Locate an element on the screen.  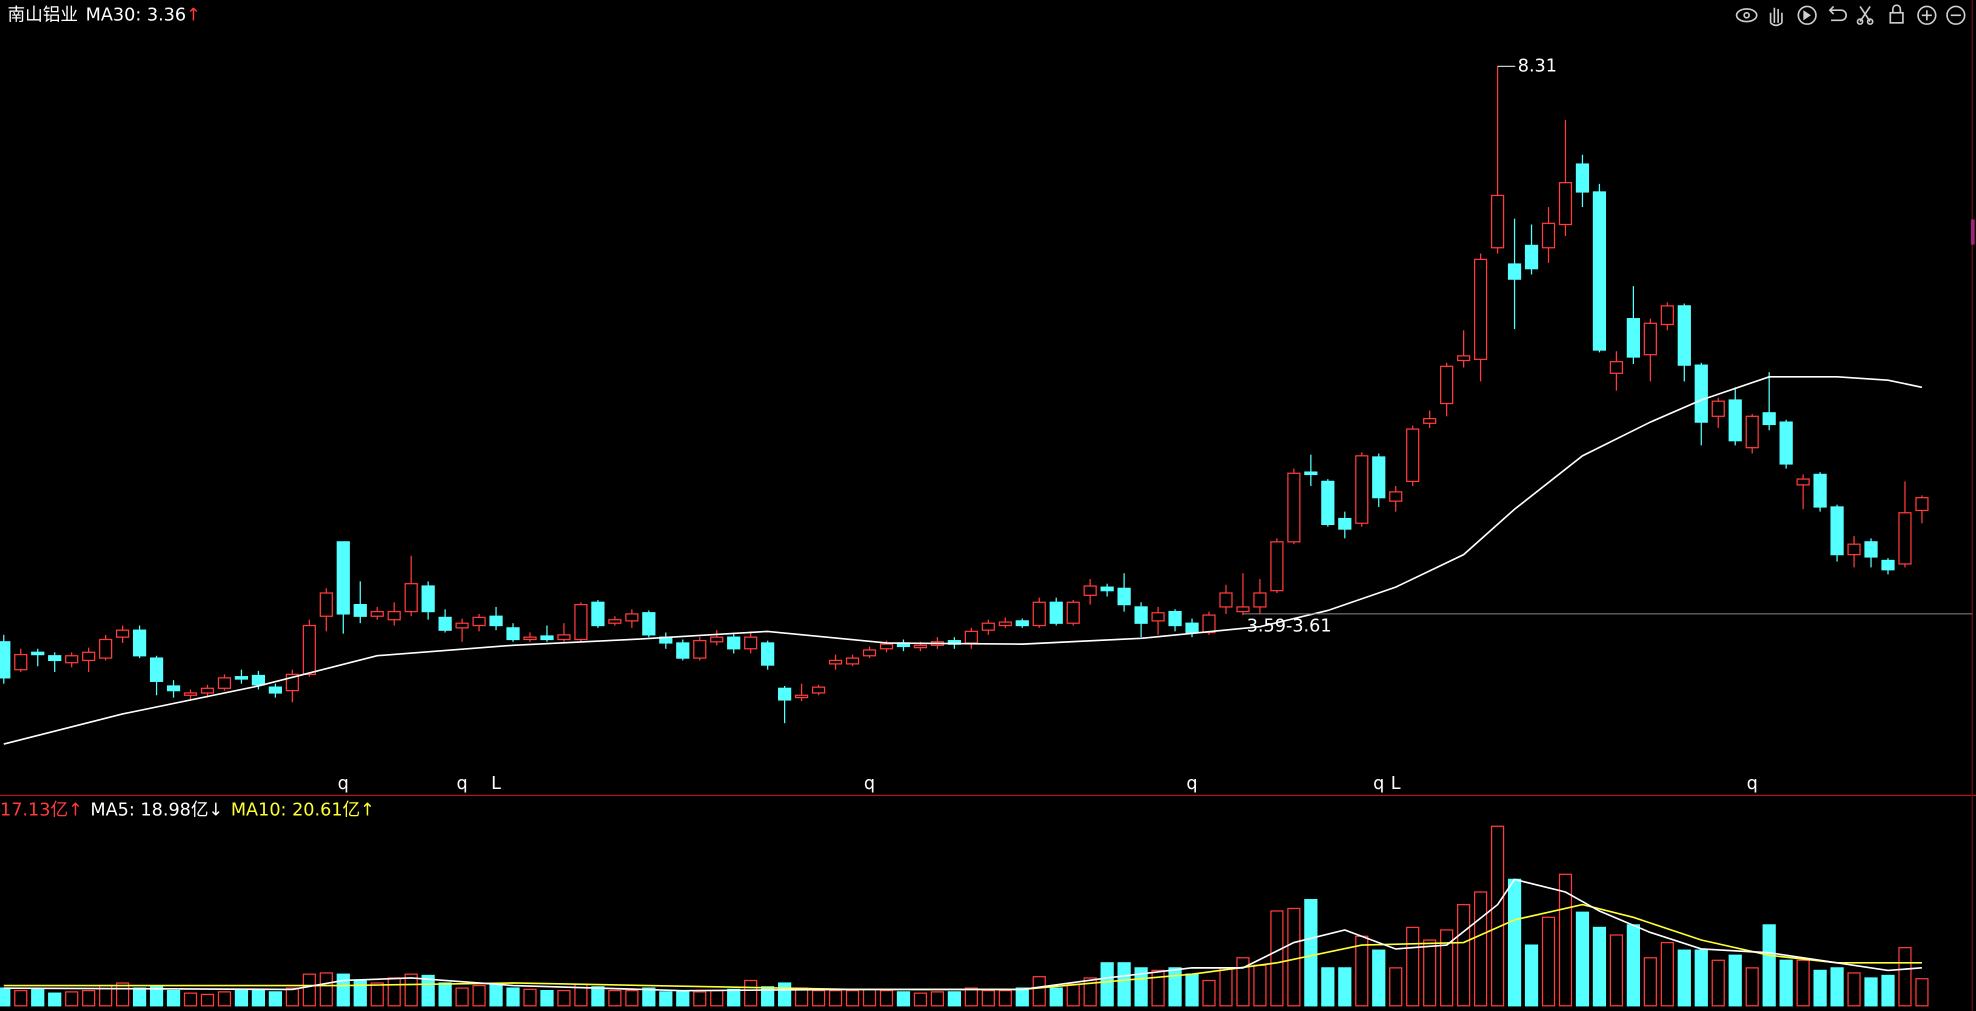
stock-name: 南山铝业 is located at coordinates (43, 14).